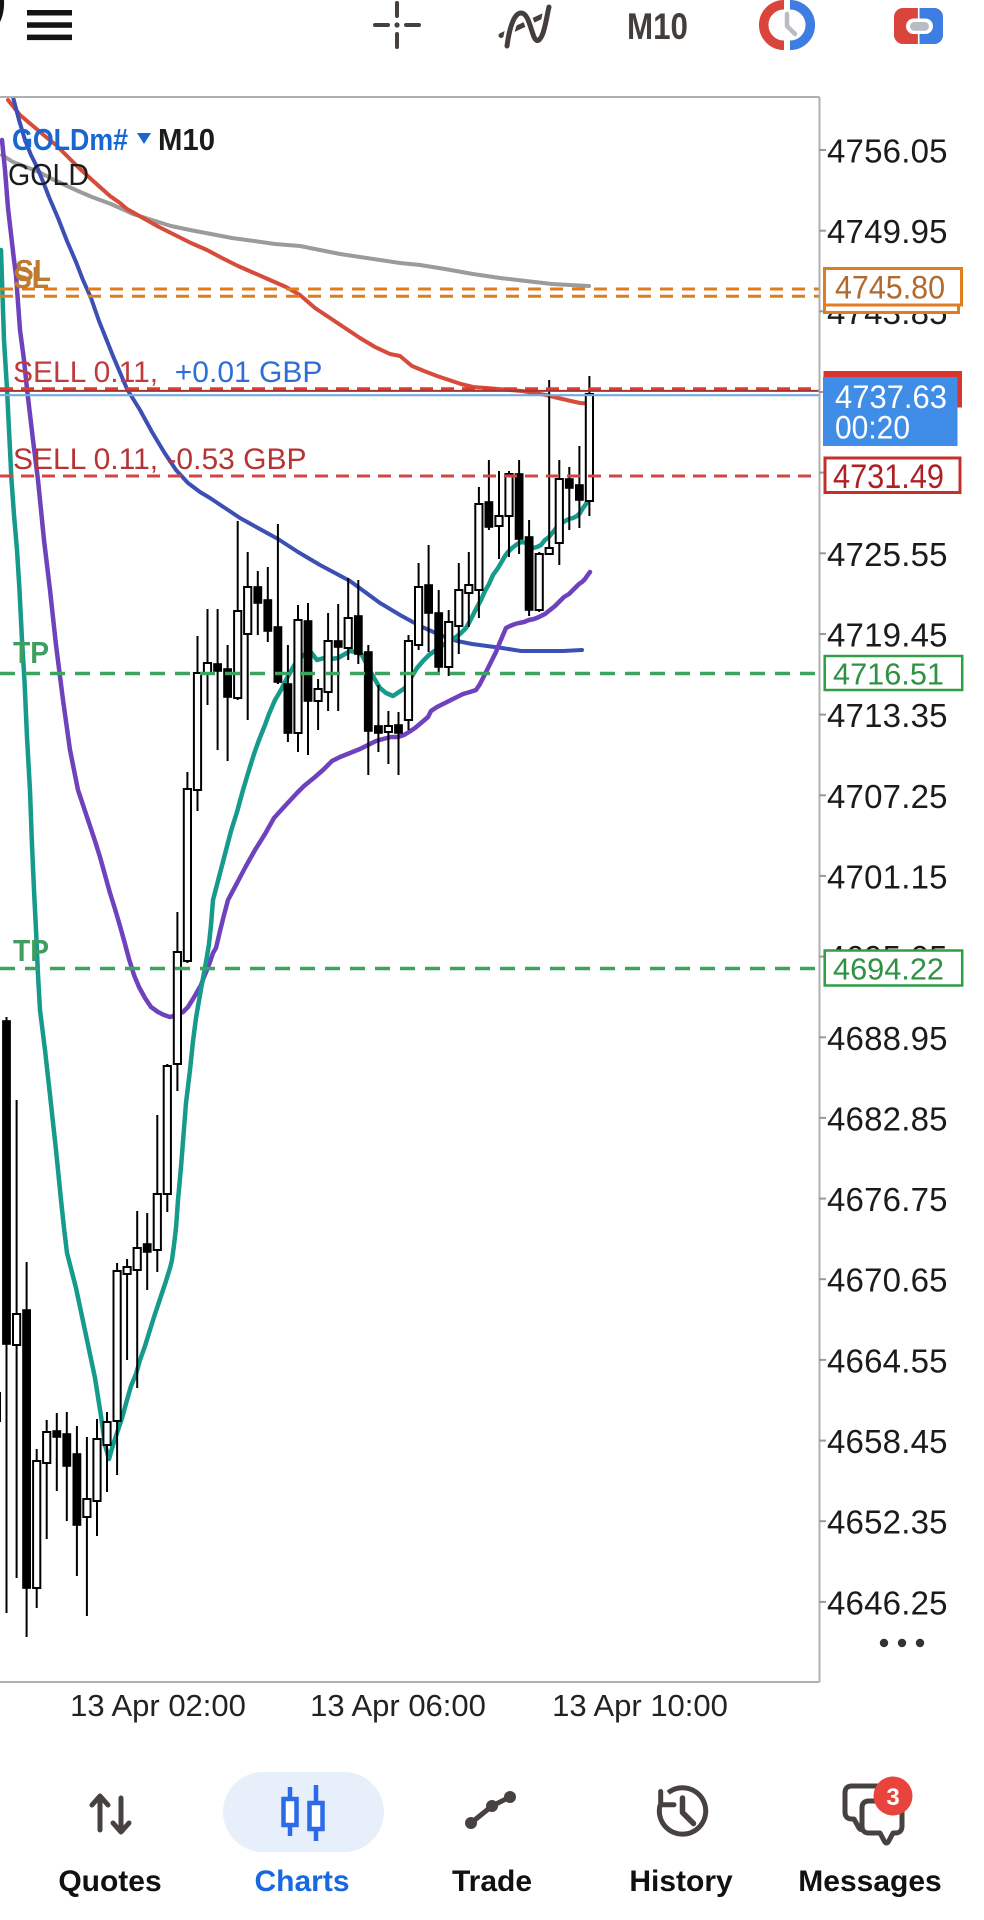  What do you see at coordinates (888, 969) in the screenshot?
I see `svg-text: 4694.22` at bounding box center [888, 969].